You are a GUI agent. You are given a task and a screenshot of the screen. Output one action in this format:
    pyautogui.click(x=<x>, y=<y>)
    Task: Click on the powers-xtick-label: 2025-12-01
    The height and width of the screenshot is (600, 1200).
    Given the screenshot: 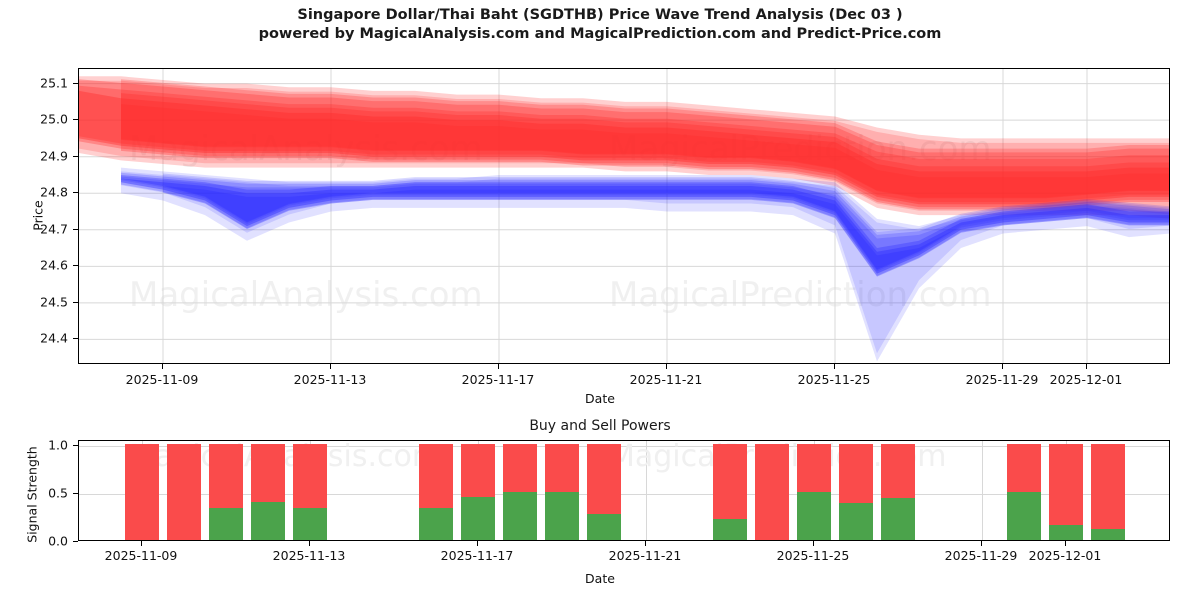 What is the action you would take?
    pyautogui.click(x=1065, y=555)
    